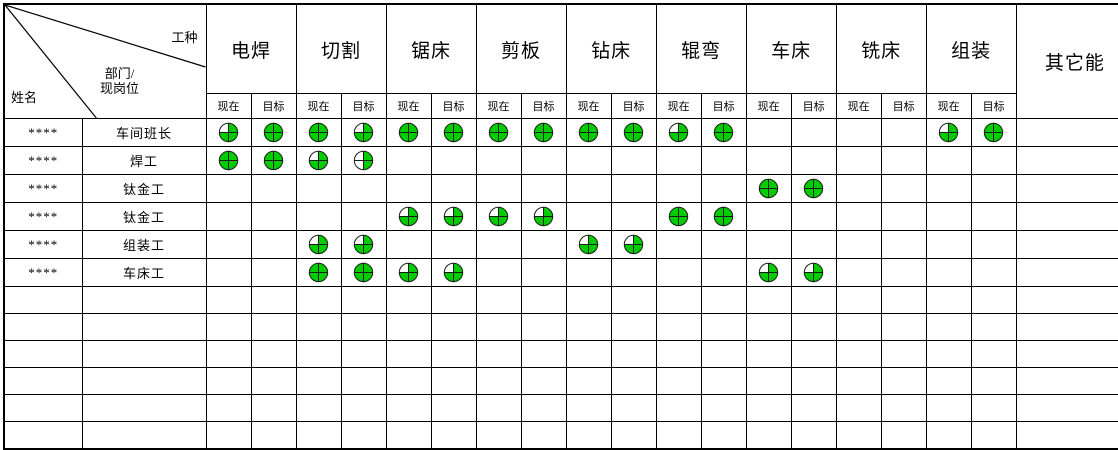 Image resolution: width=1118 pixels, height=450 pixels. I want to click on employee-post-cell: 钛金工, so click(144, 188).